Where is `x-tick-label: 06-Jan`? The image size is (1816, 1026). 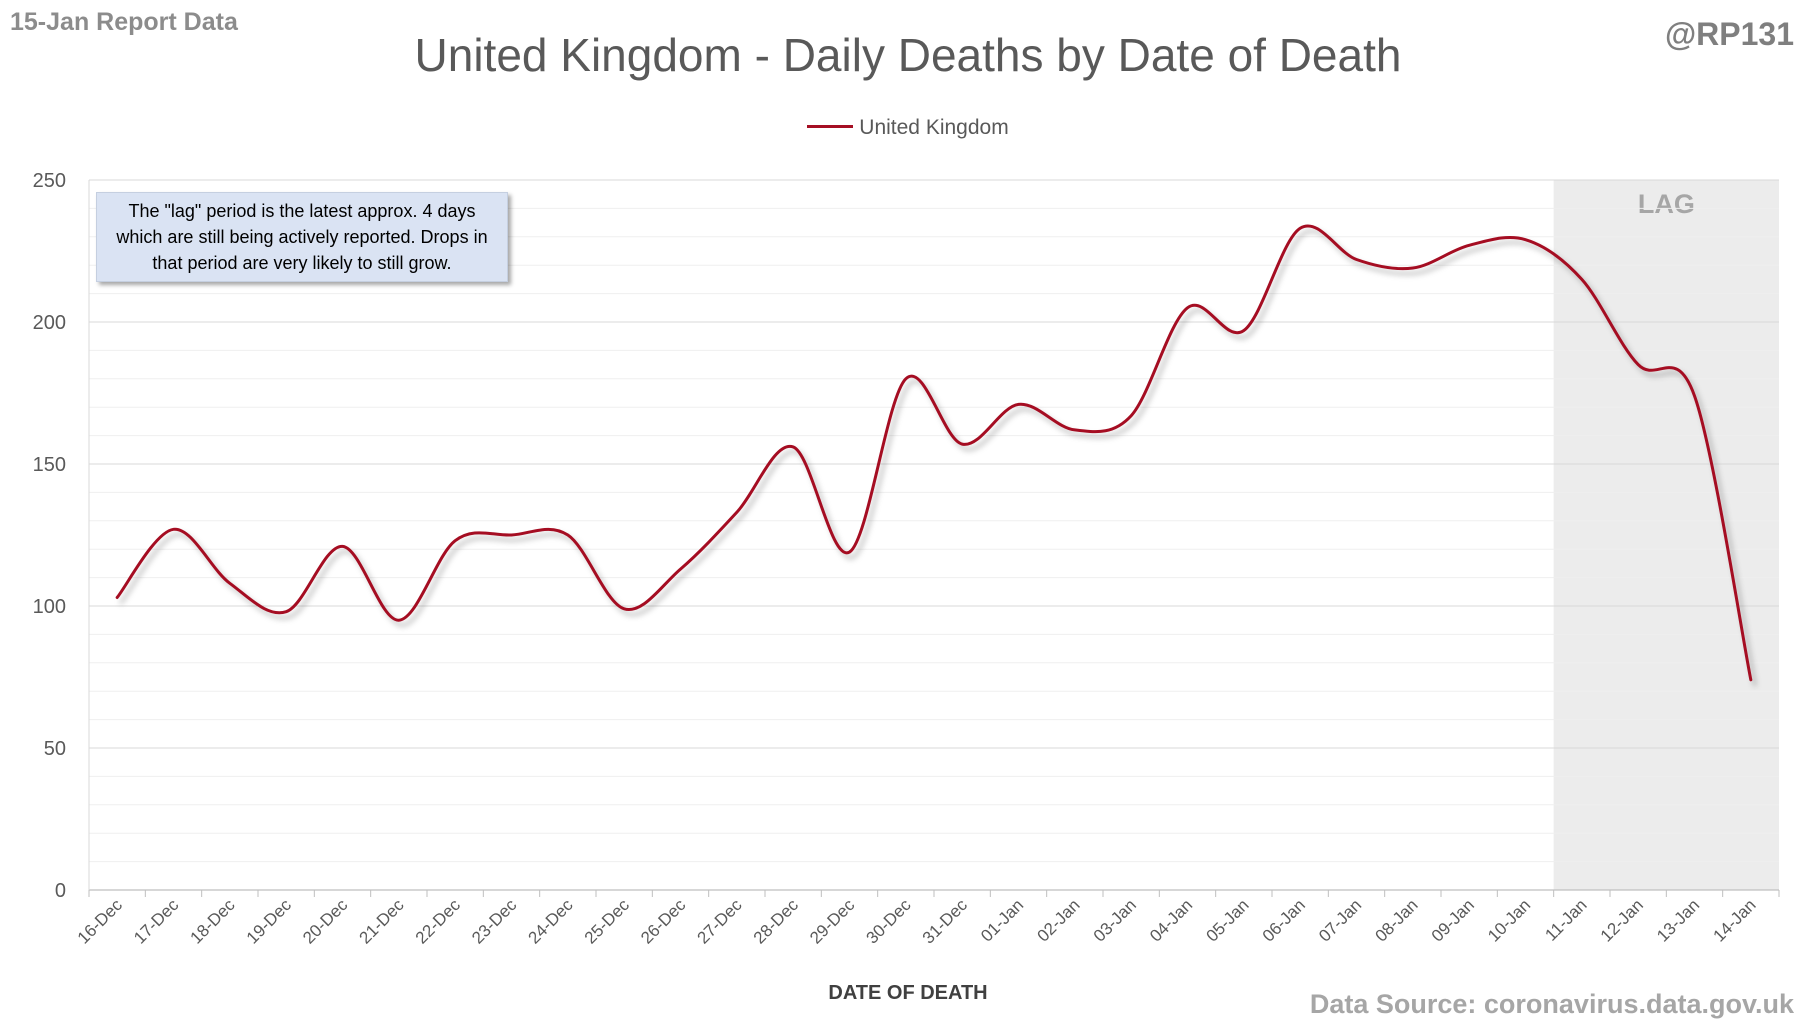
x-tick-label: 06-Jan is located at coordinates (1284, 920).